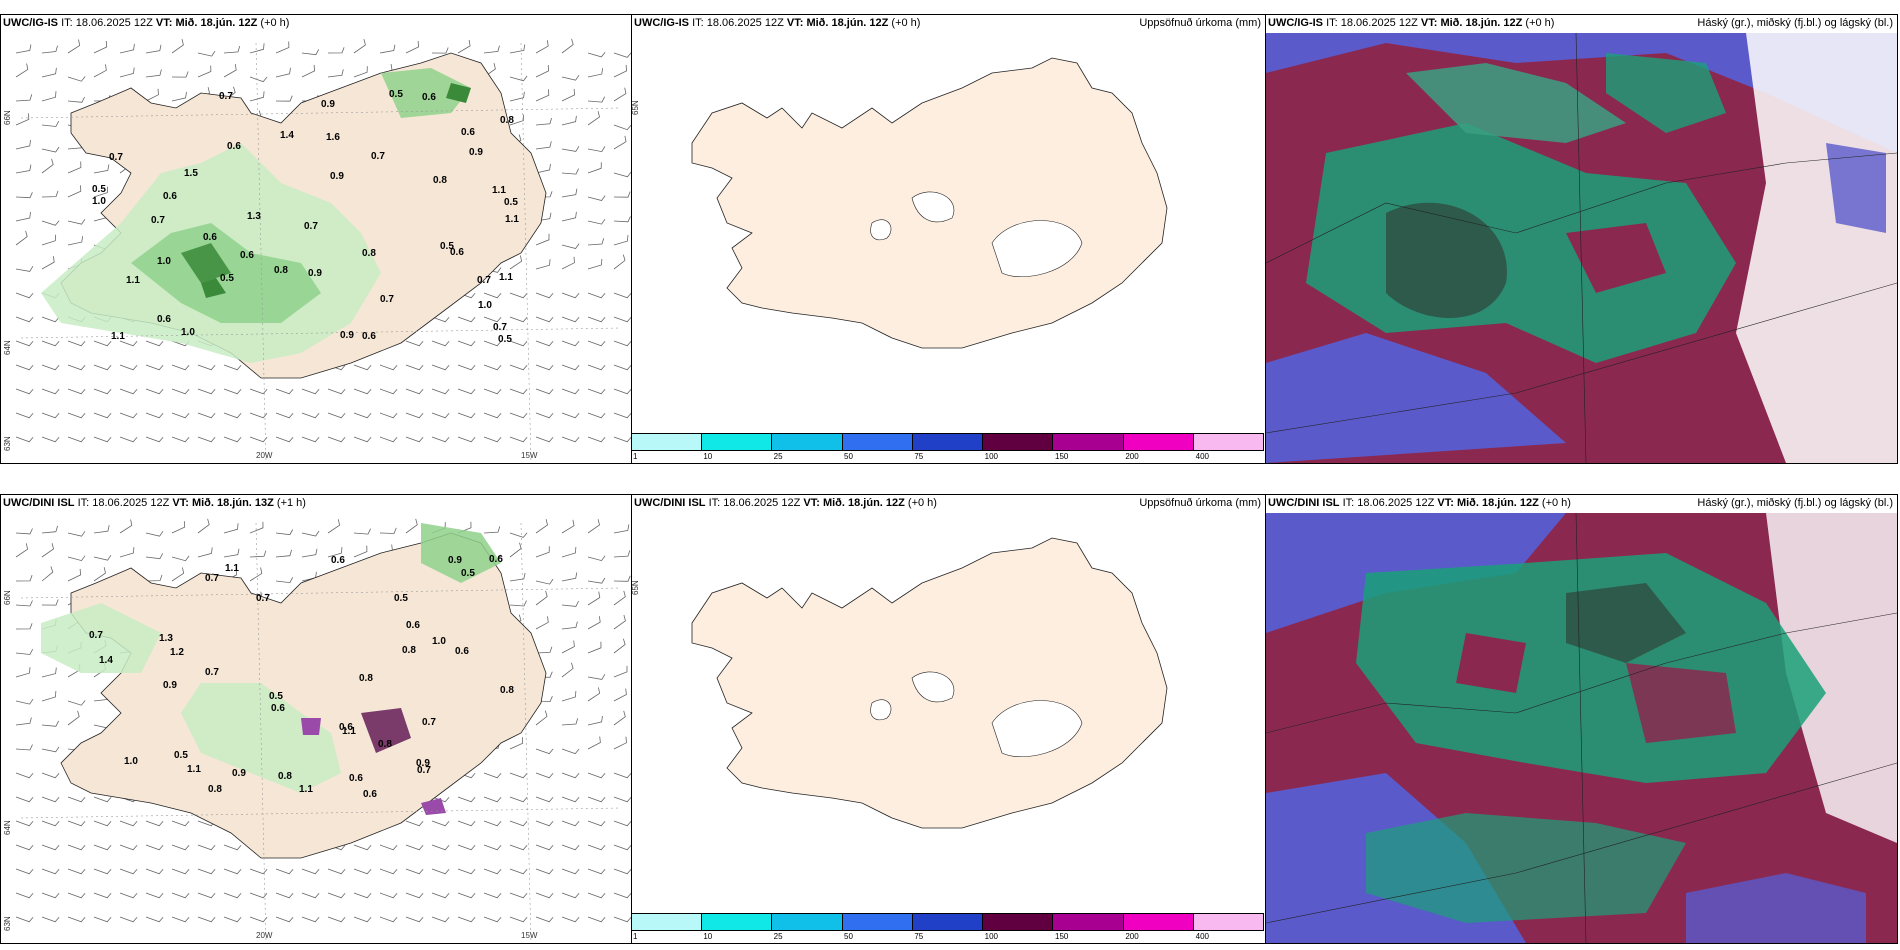 Image resolution: width=1900 pixels, height=950 pixels. Describe the element at coordinates (226, 96) in the screenshot. I see `precip-value-label: 0.7` at that location.